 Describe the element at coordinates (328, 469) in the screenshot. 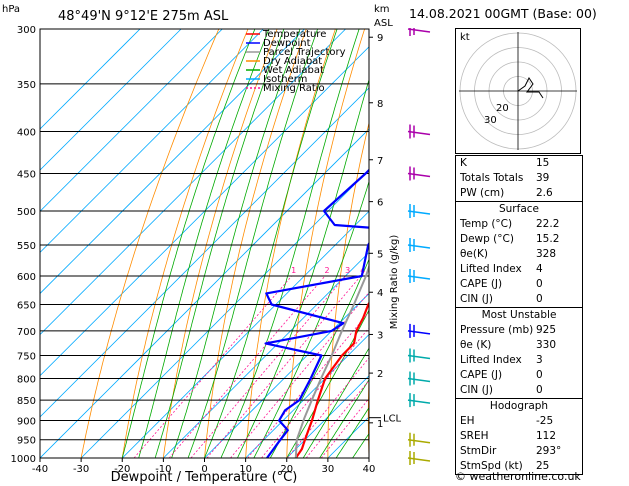

I see `temperature-tick-label: 30` at that location.